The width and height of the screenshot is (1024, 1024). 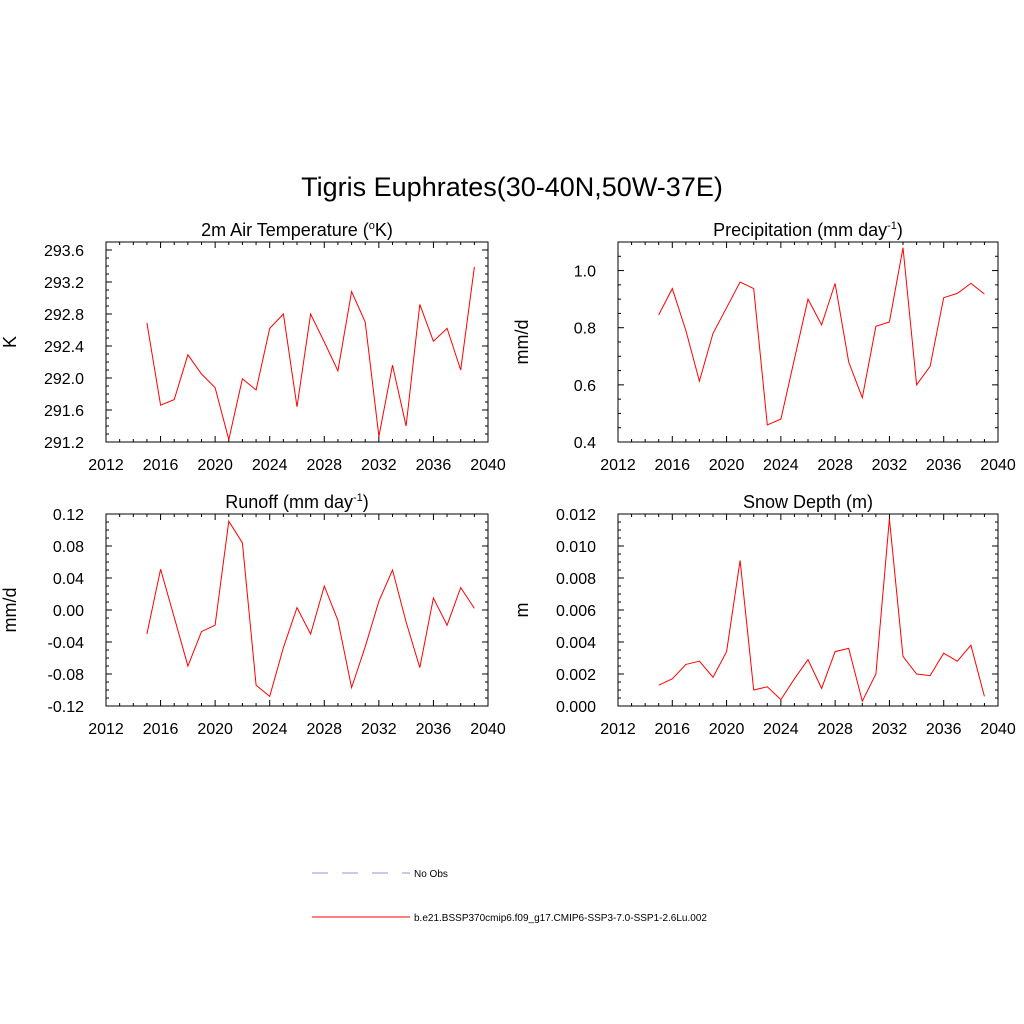 What do you see at coordinates (576, 643) in the screenshot?
I see `y-tick-label-snow-depth: 0.004` at bounding box center [576, 643].